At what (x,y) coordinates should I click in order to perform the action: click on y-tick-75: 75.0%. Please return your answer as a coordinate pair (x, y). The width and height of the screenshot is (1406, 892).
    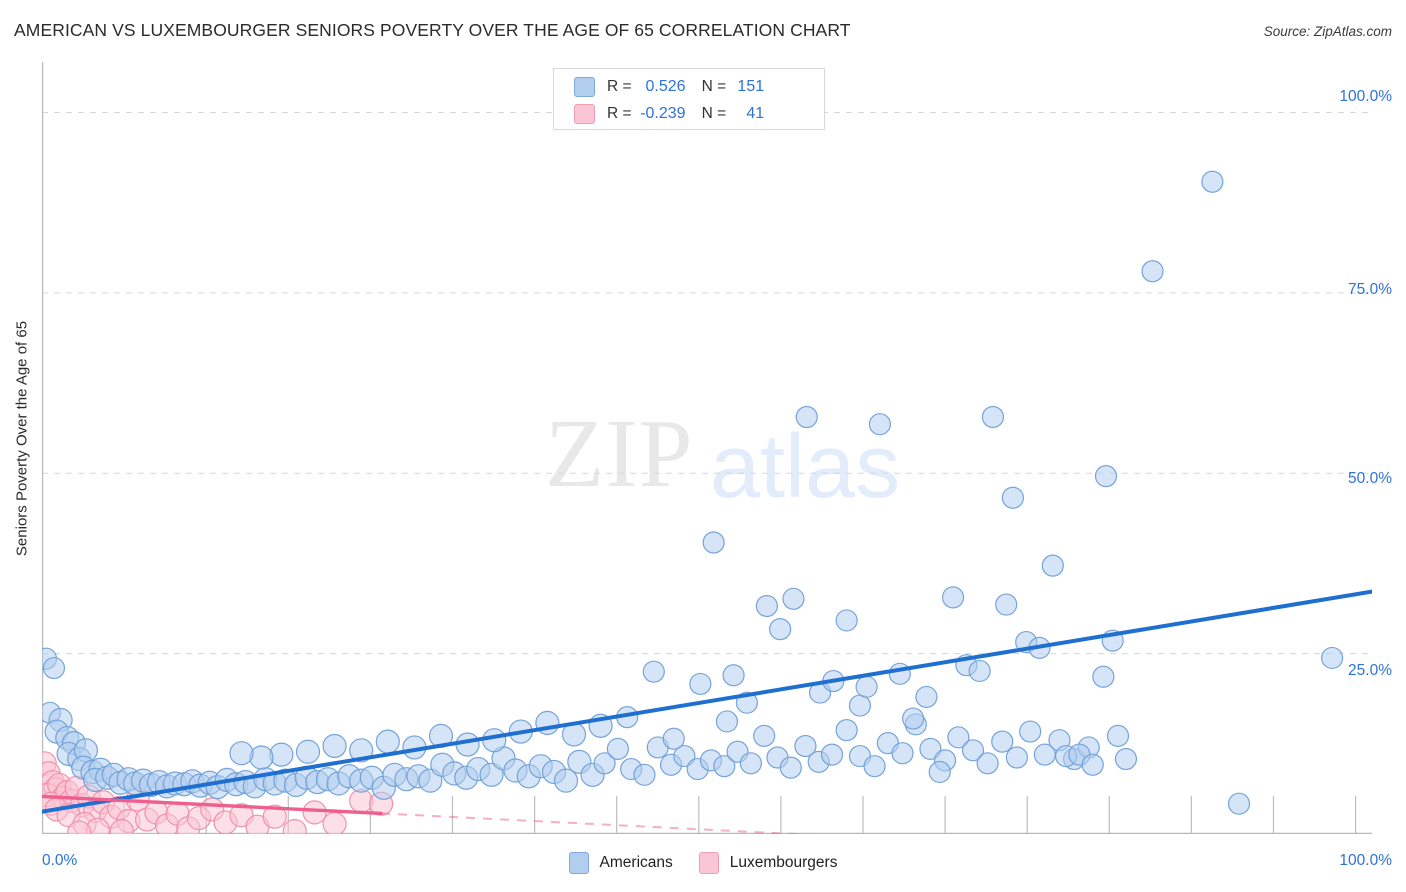
    Looking at the image, I should click on (1370, 289).